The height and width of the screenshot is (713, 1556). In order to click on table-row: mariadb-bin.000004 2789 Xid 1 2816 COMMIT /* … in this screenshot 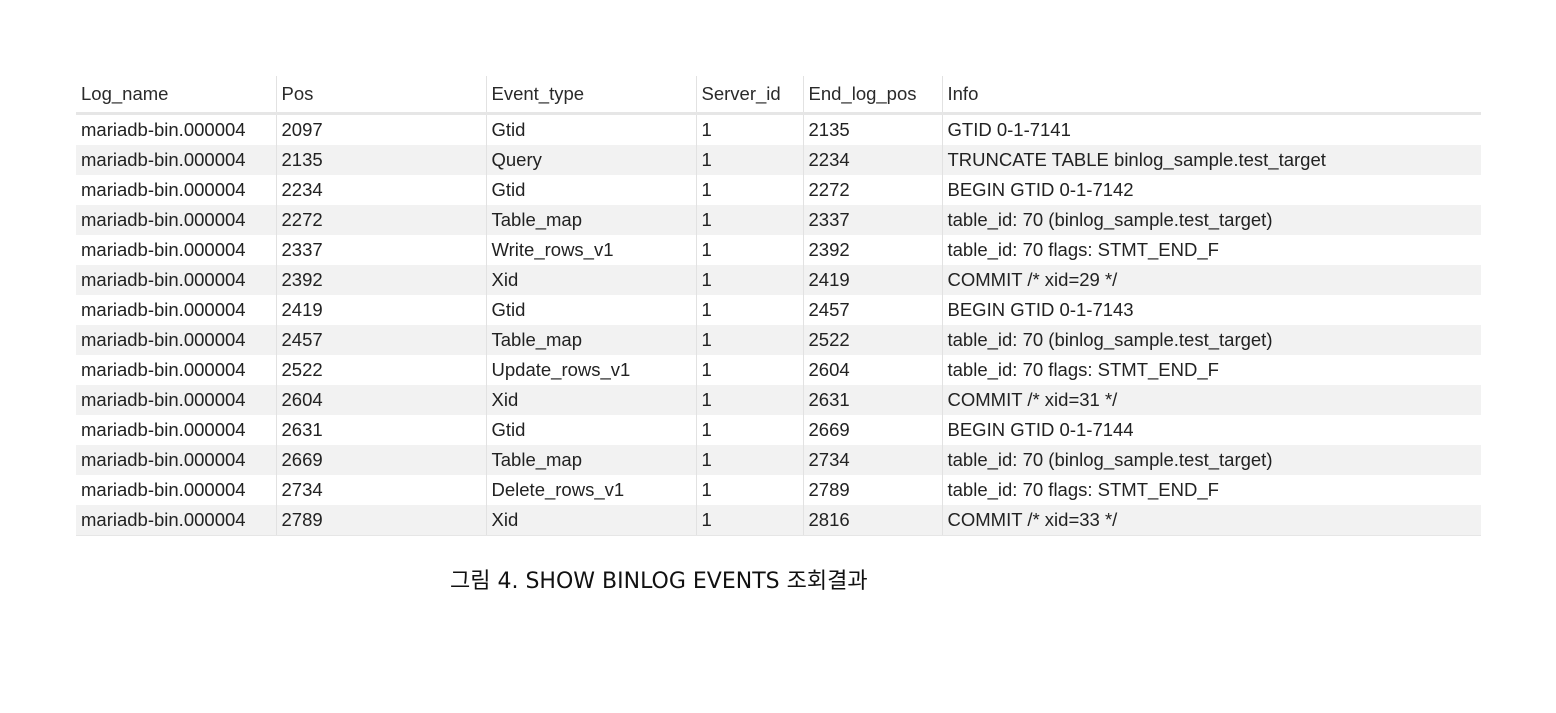, I will do `click(778, 520)`.